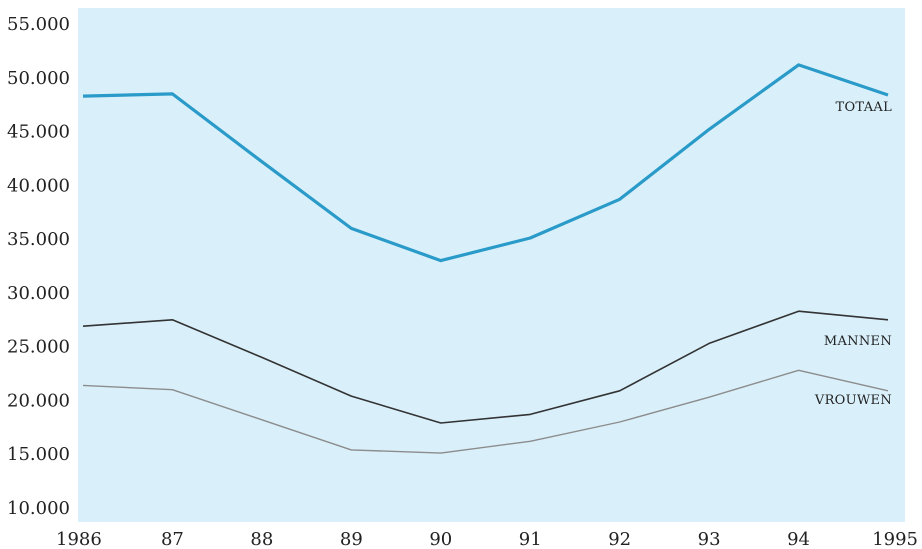 The image size is (922, 549). I want to click on series-label-mannen: MANNEN, so click(858, 341).